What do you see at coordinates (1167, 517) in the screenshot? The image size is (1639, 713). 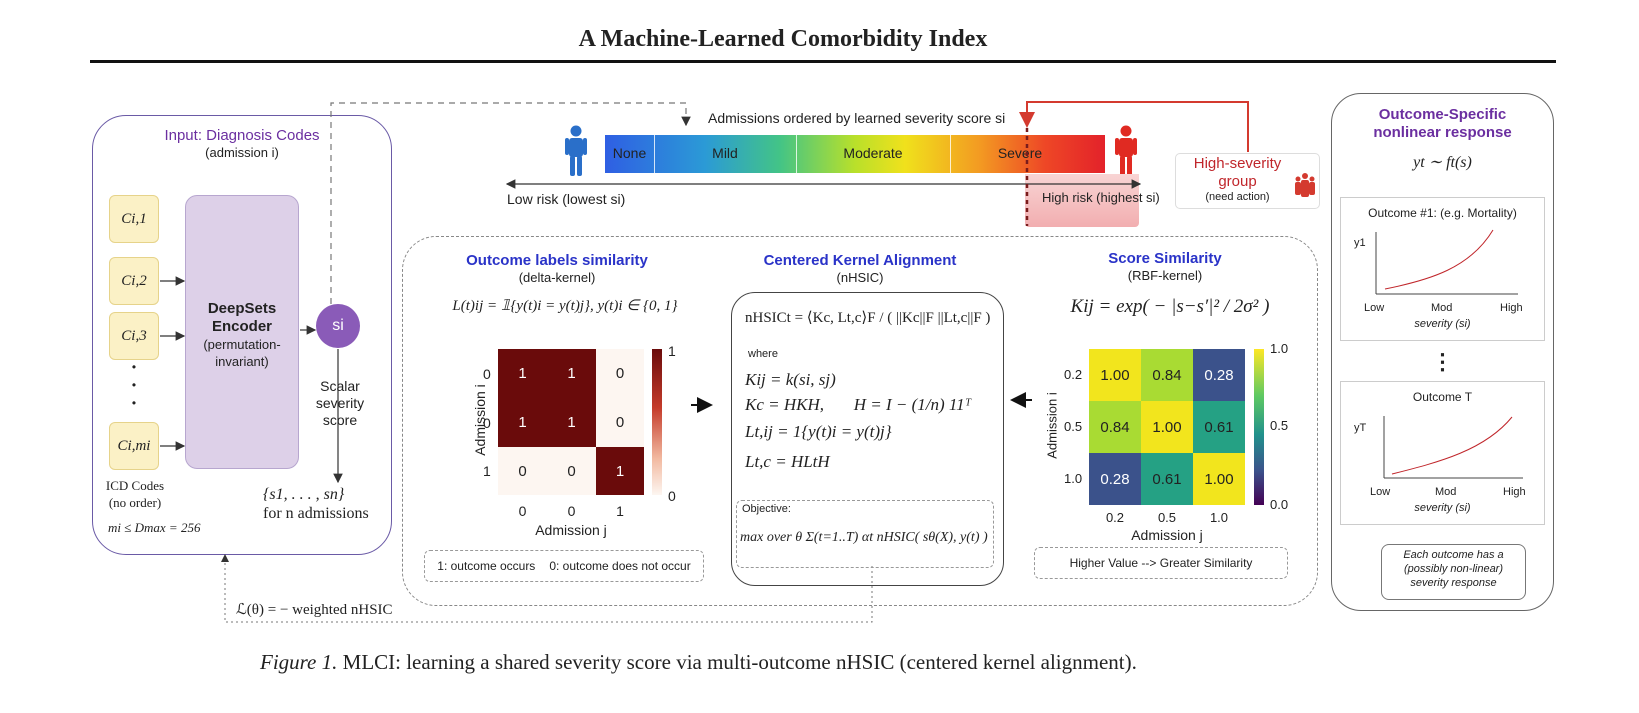 I see `score-col-tick: 0.5` at bounding box center [1167, 517].